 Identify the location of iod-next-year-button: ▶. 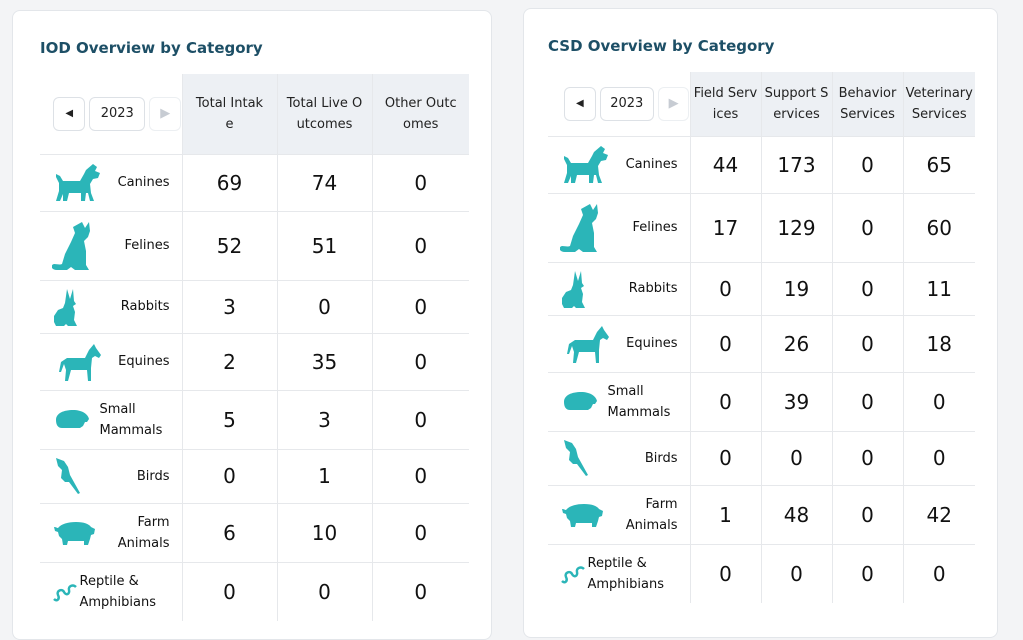
(165, 113).